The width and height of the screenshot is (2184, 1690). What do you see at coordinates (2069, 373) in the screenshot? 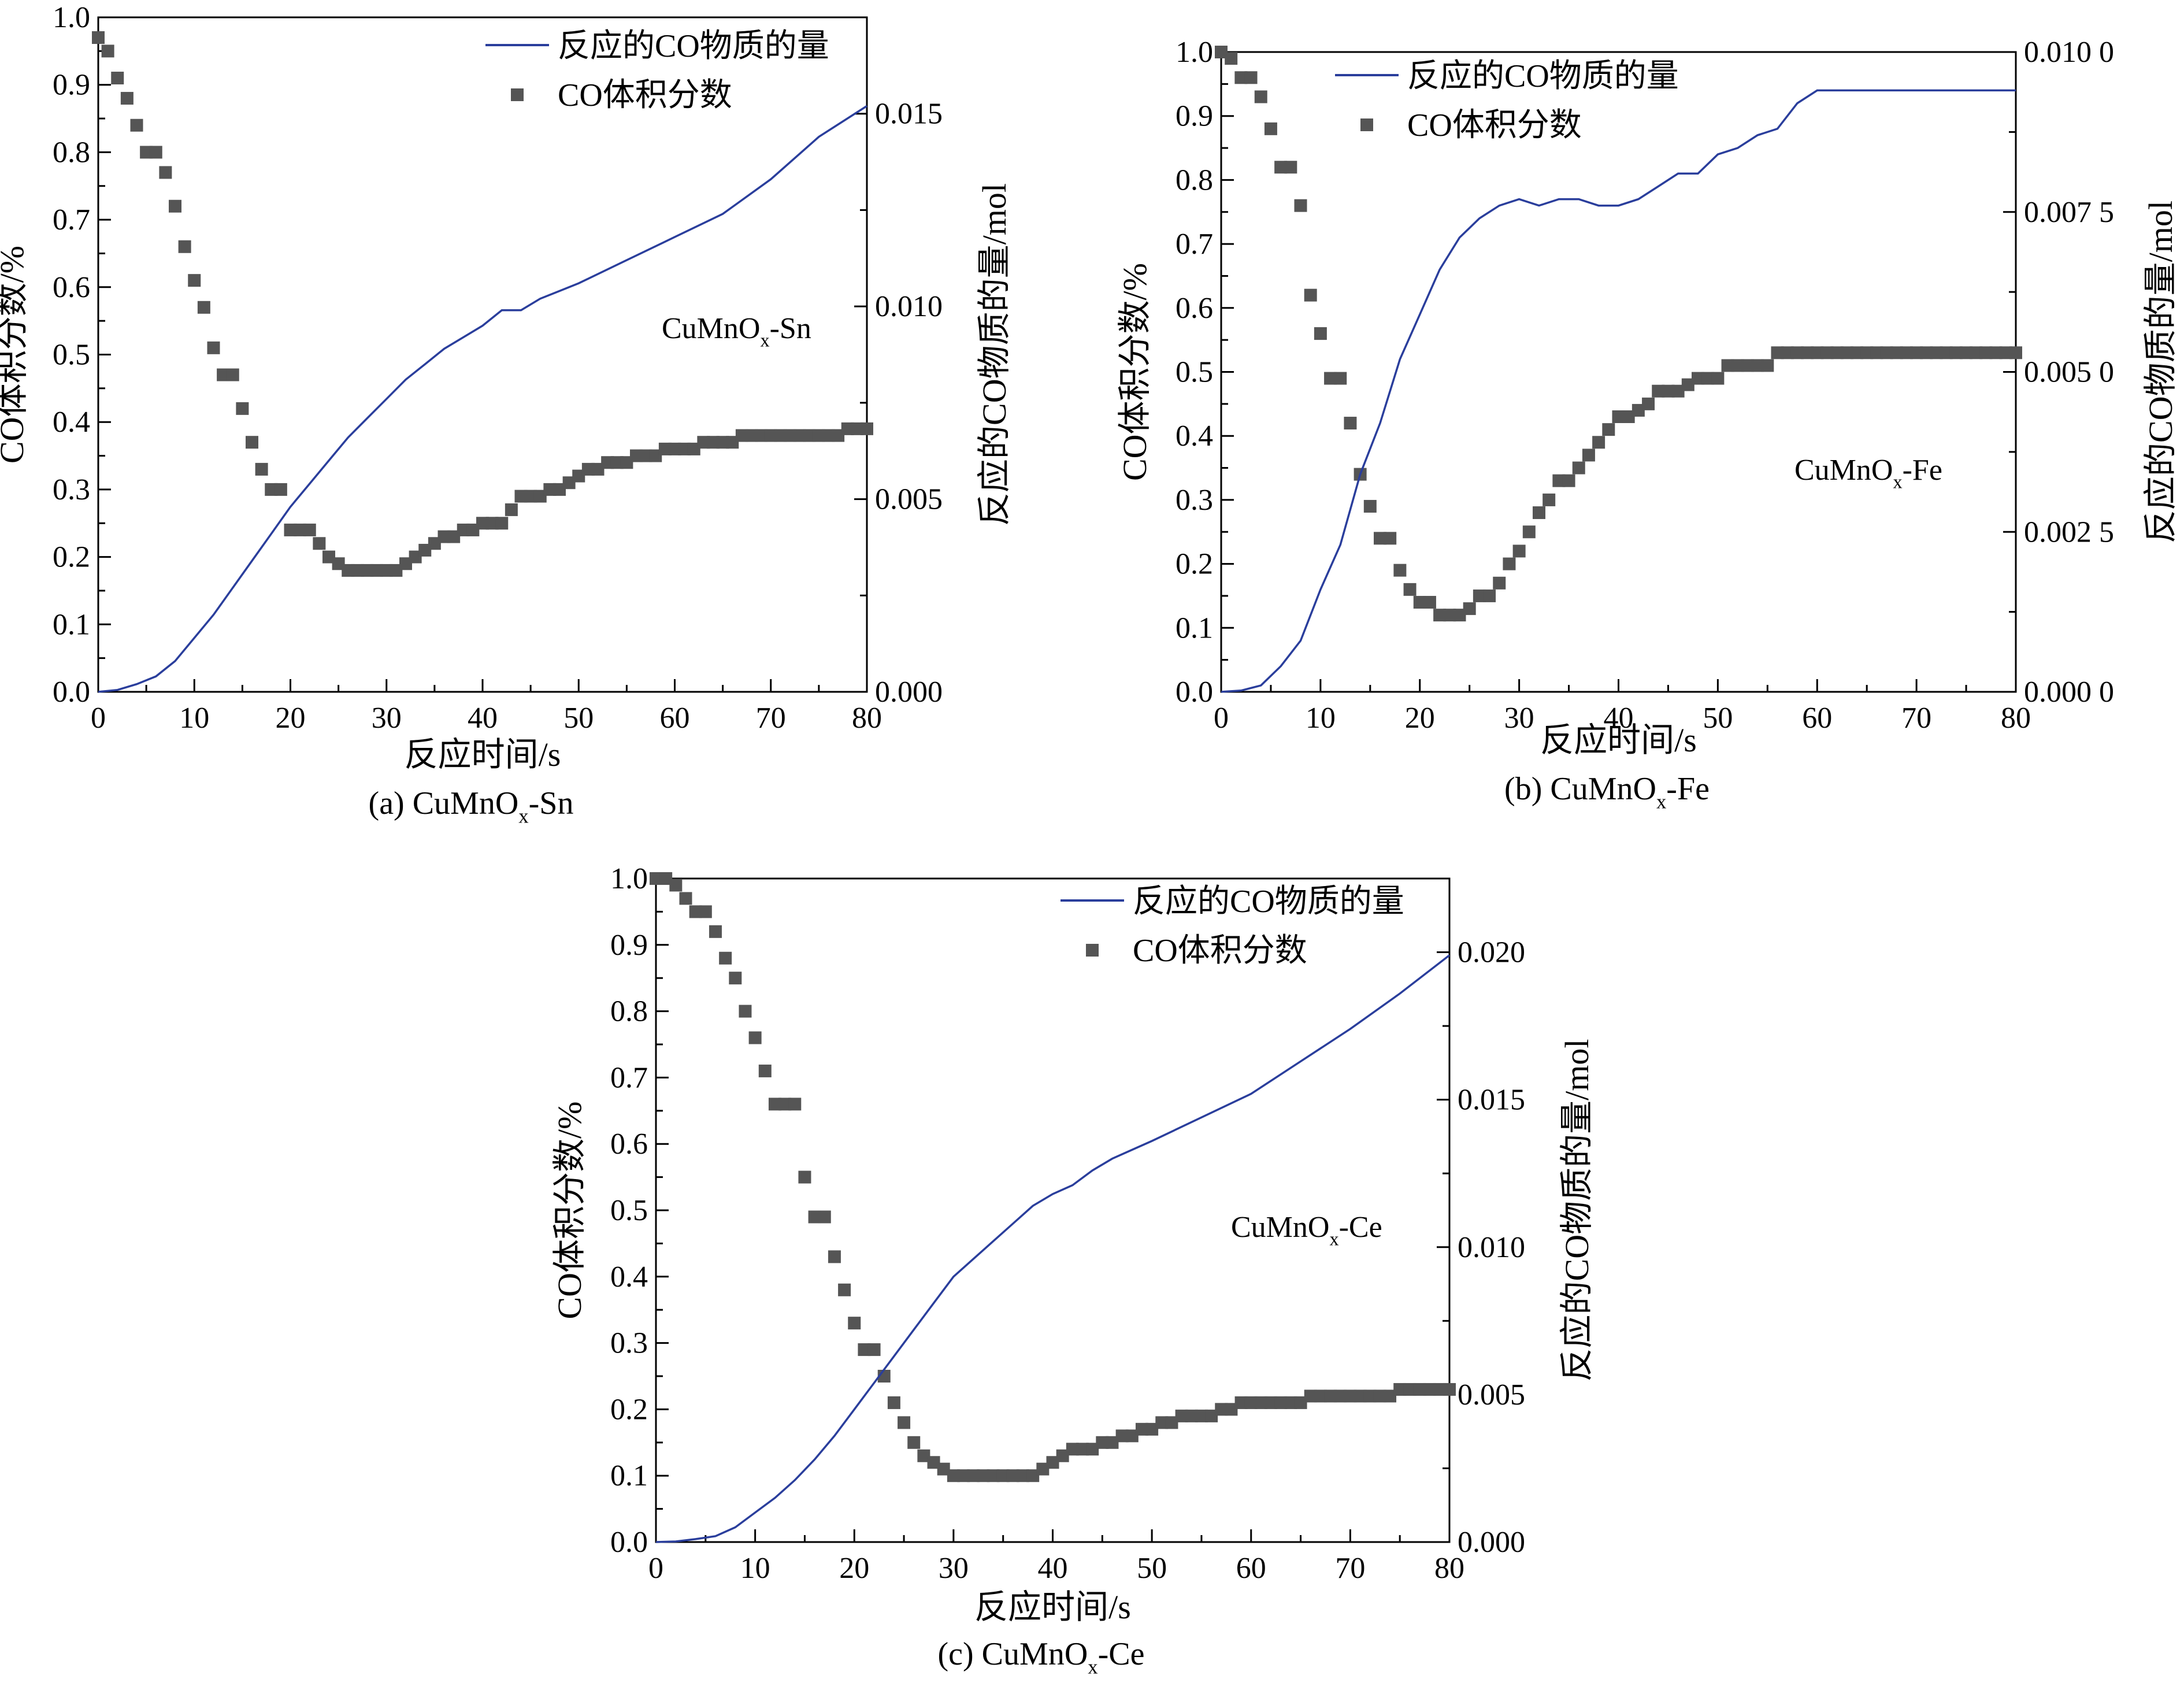
I see `y-right-tick-label: 0.005 0` at bounding box center [2069, 373].